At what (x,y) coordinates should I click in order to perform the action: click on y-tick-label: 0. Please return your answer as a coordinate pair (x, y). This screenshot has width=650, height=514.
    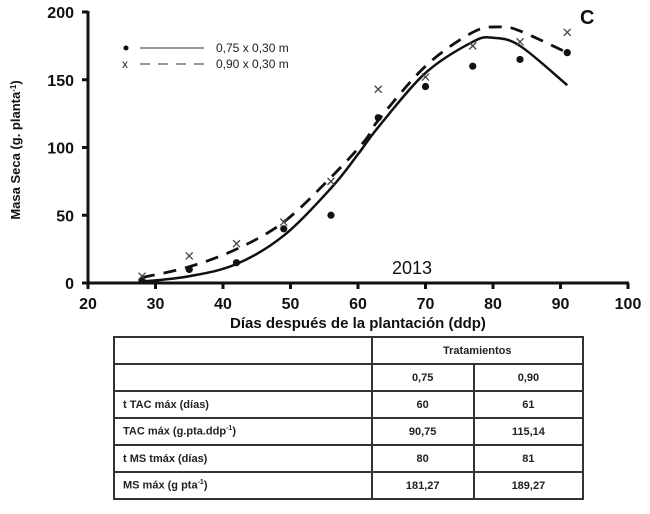
    Looking at the image, I should click on (69, 284).